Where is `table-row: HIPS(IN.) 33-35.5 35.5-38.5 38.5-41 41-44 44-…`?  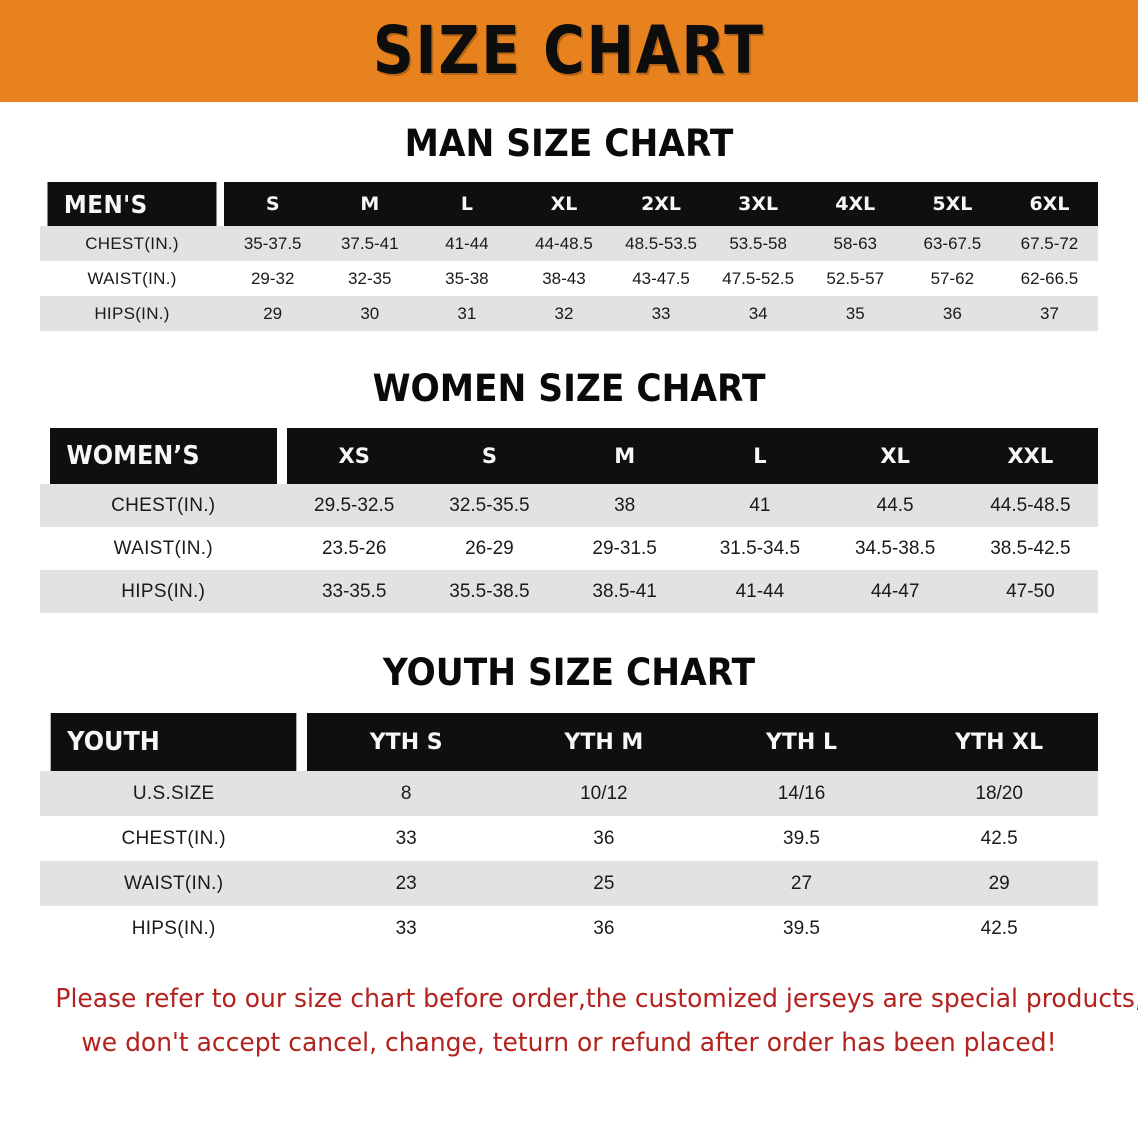
table-row: HIPS(IN.) 33-35.5 35.5-38.5 38.5-41 41-44 44-… is located at coordinates (569, 591).